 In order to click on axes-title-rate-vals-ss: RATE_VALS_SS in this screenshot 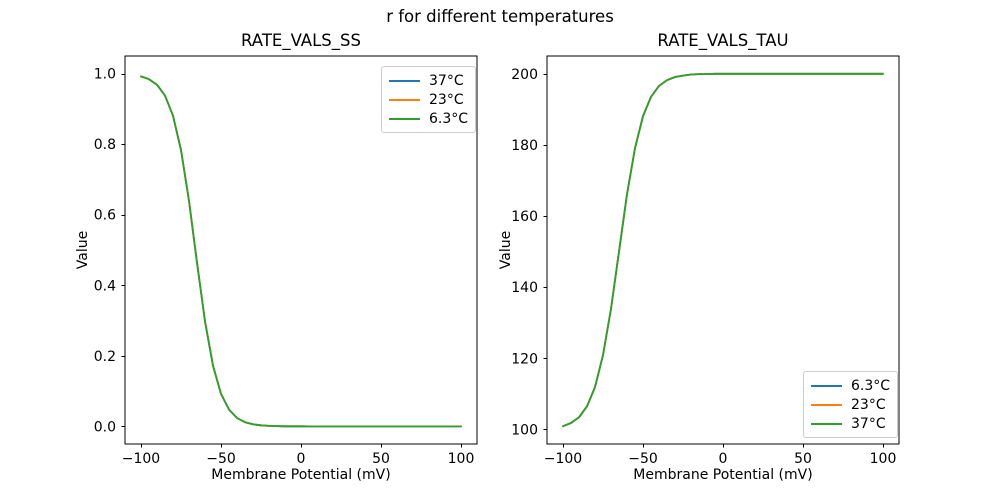, I will do `click(301, 40)`.